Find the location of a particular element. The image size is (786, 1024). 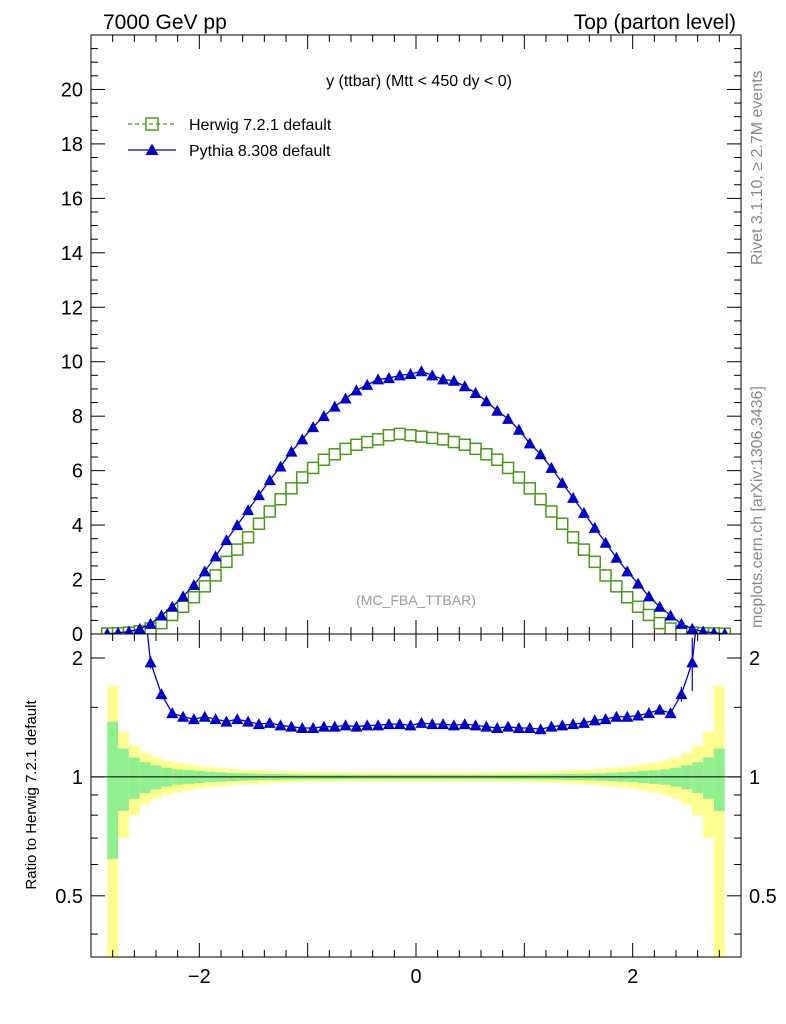

ratio-y-tick-label: 2 is located at coordinates (77, 659).